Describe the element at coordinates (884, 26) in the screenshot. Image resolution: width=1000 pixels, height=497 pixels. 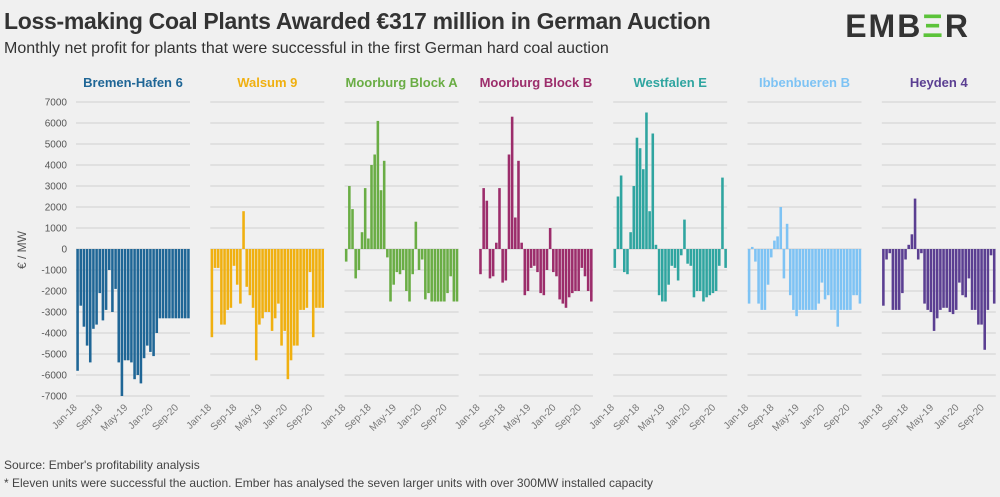
I see `logo-text-main: EMB` at that location.